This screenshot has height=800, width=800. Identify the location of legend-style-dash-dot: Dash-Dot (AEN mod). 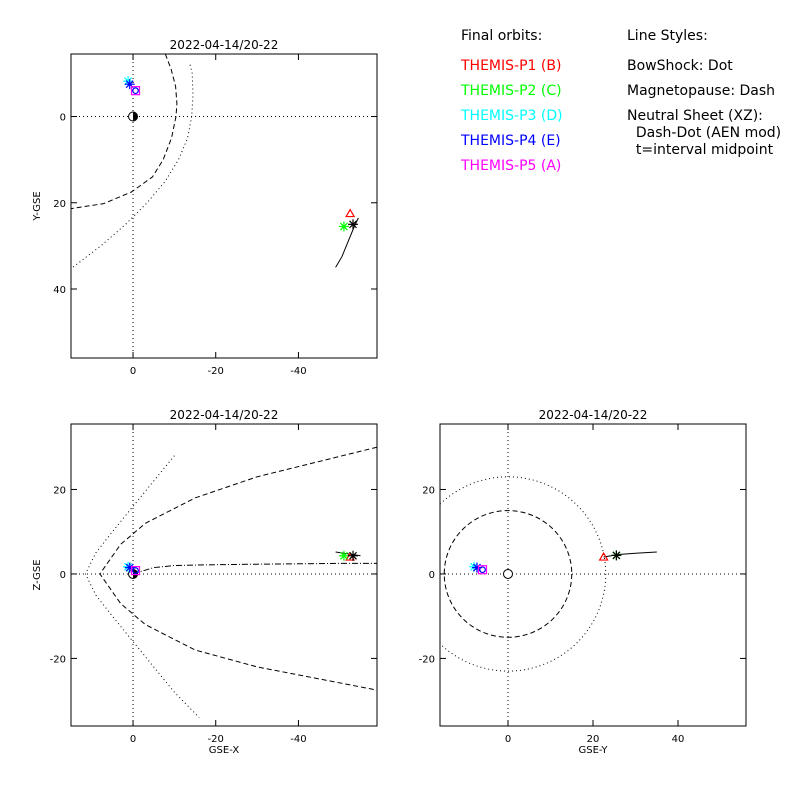
(704, 133).